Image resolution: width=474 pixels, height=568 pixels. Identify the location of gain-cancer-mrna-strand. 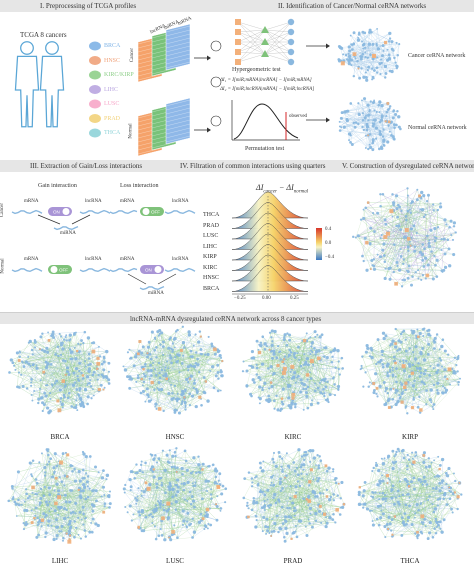
(27, 212).